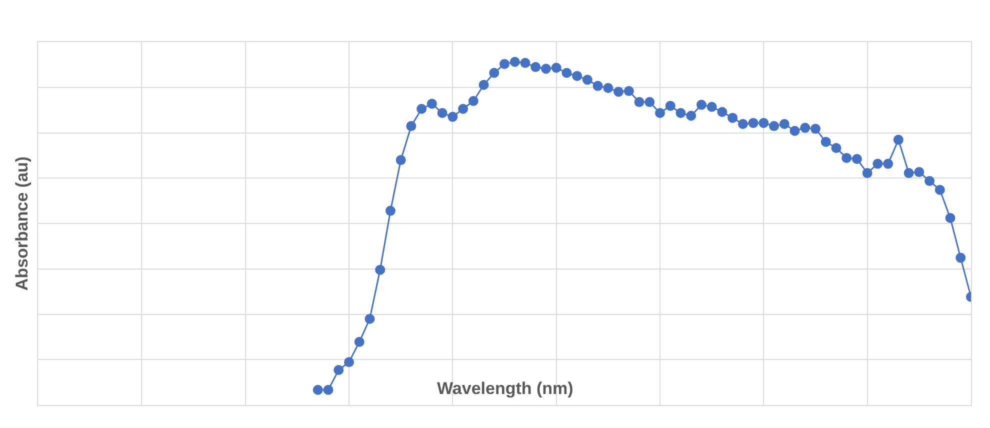 This screenshot has height=428, width=990. What do you see at coordinates (22, 223) in the screenshot?
I see `y-axis-title: Absorbance (au)` at bounding box center [22, 223].